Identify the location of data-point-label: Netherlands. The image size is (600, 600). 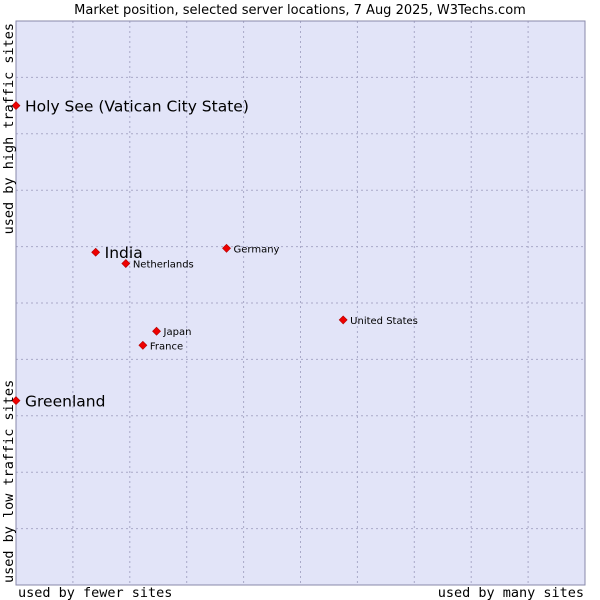
(163, 265).